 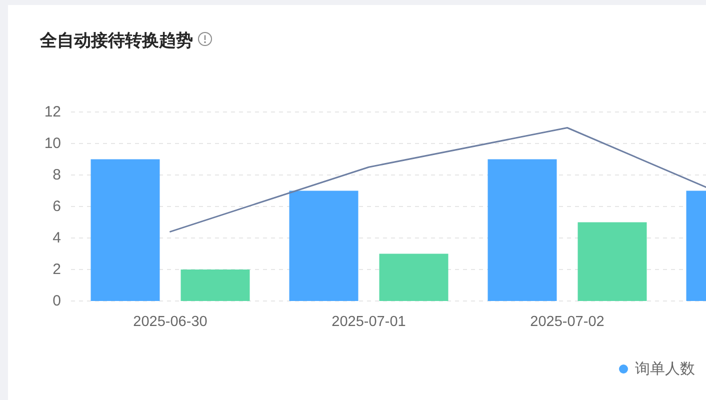 What do you see at coordinates (52, 112) in the screenshot?
I see `y-tick-label: 12` at bounding box center [52, 112].